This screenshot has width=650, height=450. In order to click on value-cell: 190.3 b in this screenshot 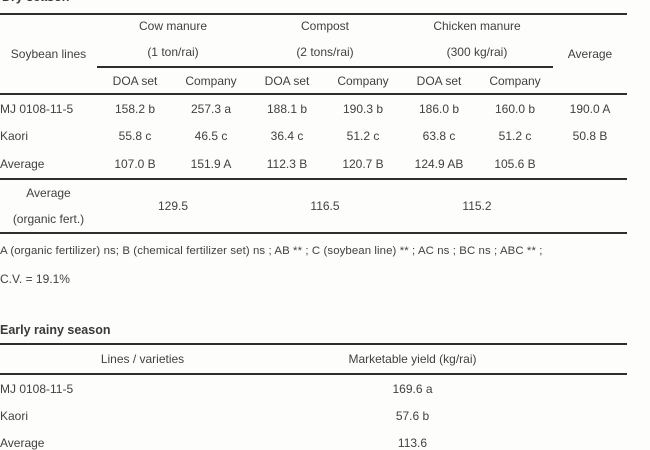, I will do `click(363, 108)`.